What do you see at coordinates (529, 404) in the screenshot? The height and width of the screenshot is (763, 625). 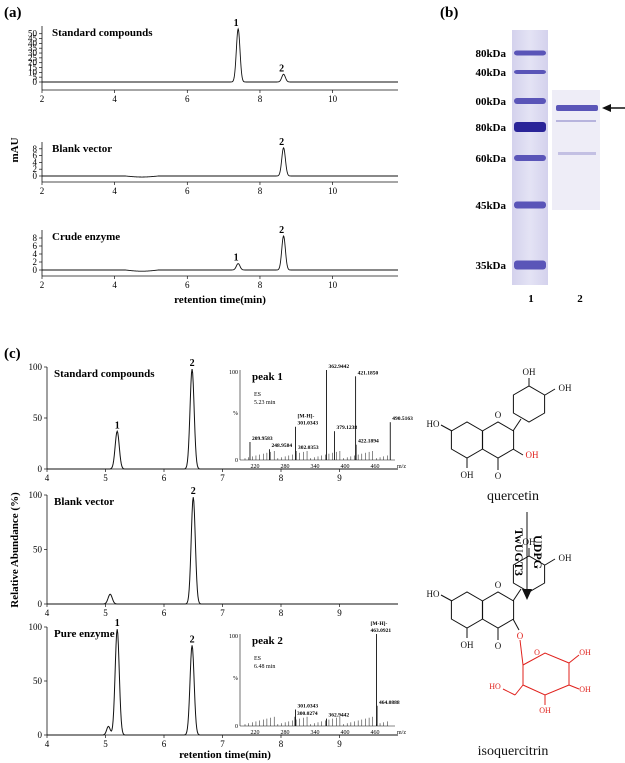 I see `b-ring` at bounding box center [529, 404].